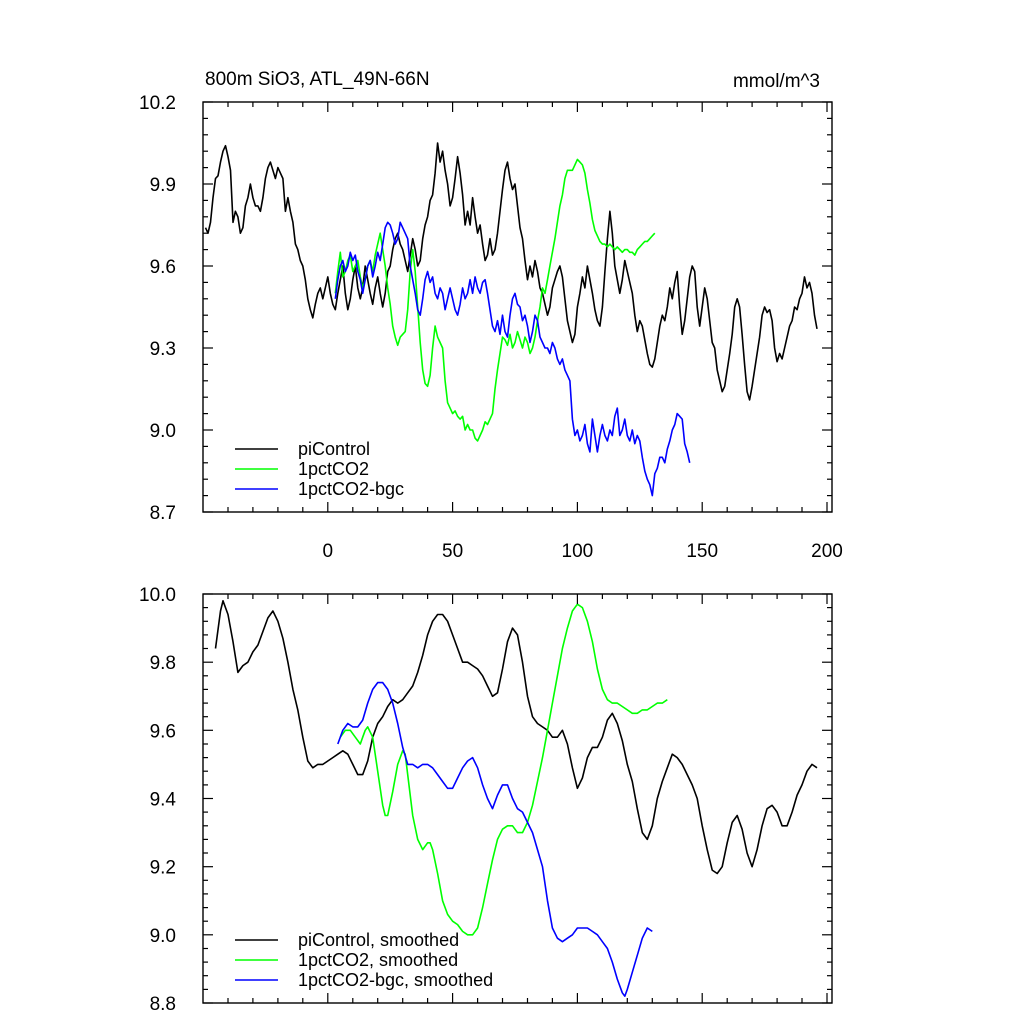  Describe the element at coordinates (163, 731) in the screenshot. I see `y-tick-label-1-4: 9.6` at that location.